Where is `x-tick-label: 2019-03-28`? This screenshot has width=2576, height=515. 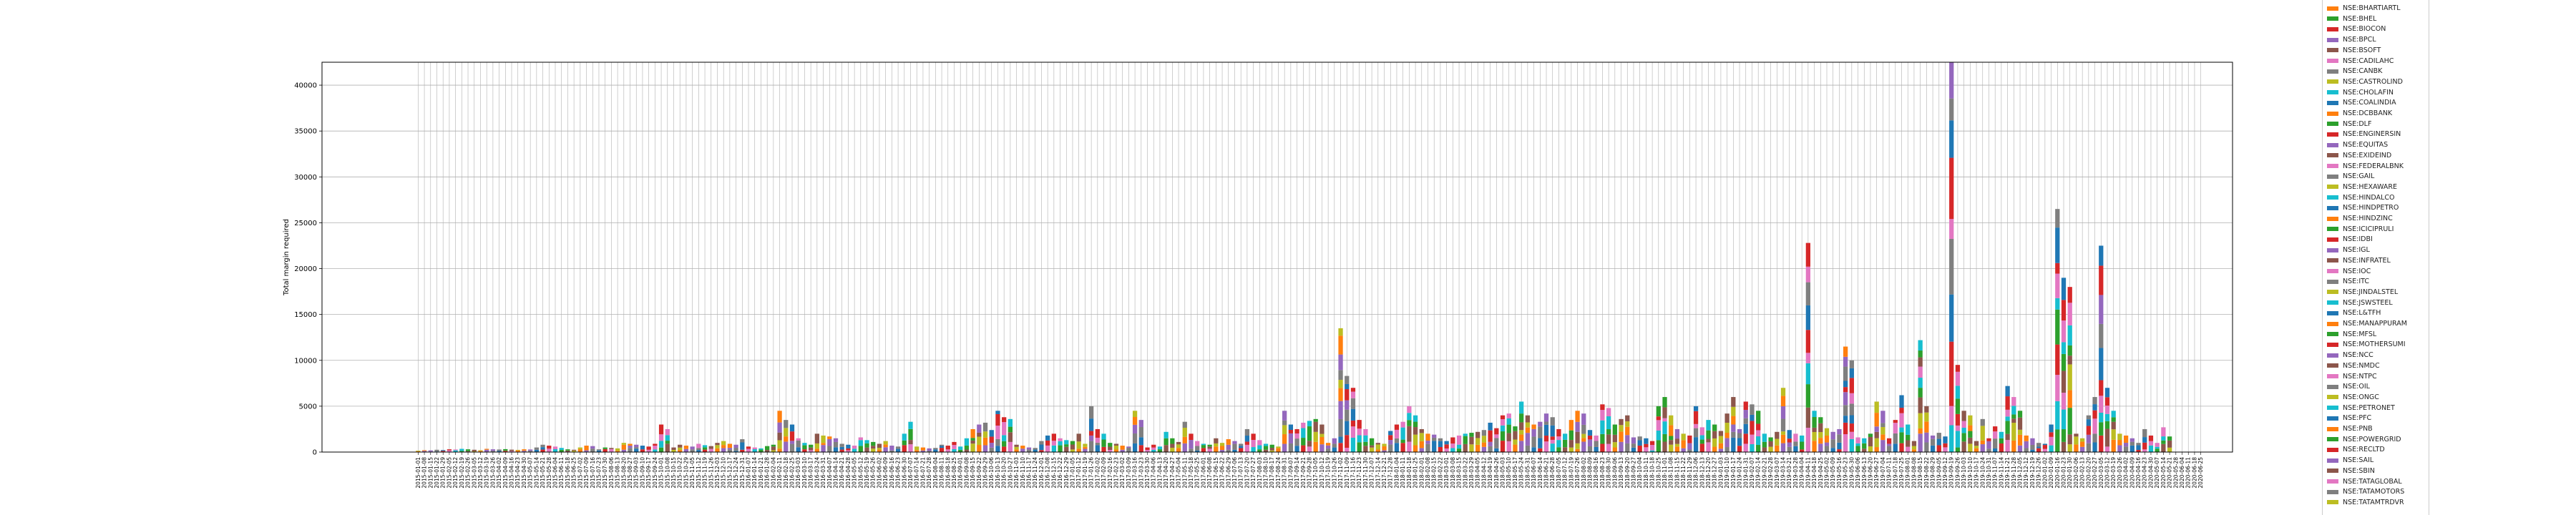 x-tick-label: 2019-03-28 is located at coordinates (1796, 473).